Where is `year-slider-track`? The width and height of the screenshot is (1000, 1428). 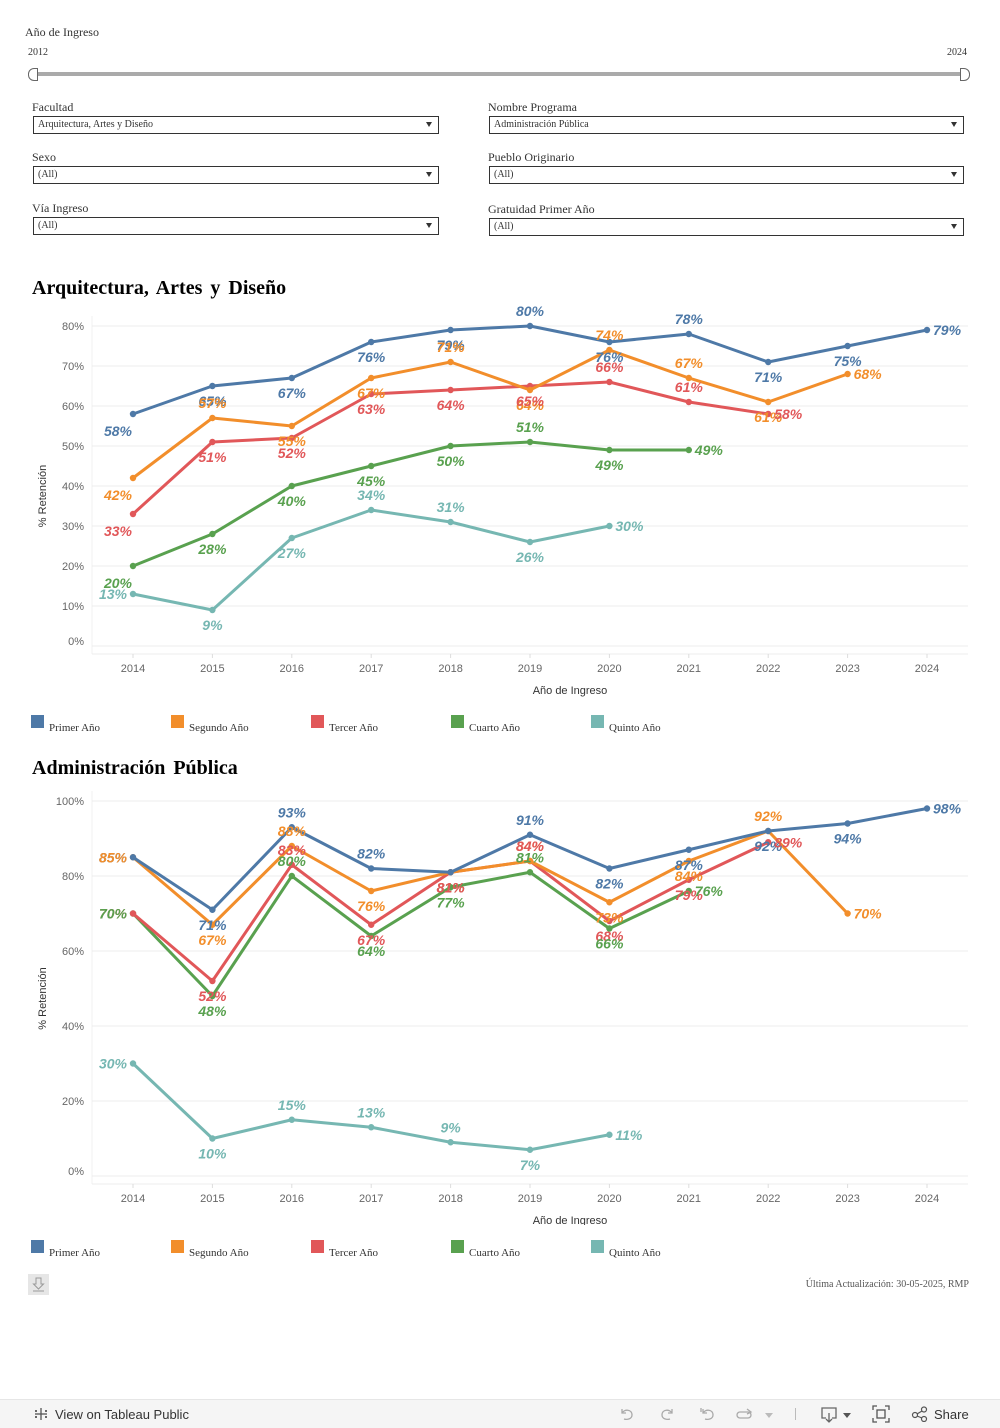 year-slider-track is located at coordinates (499, 74).